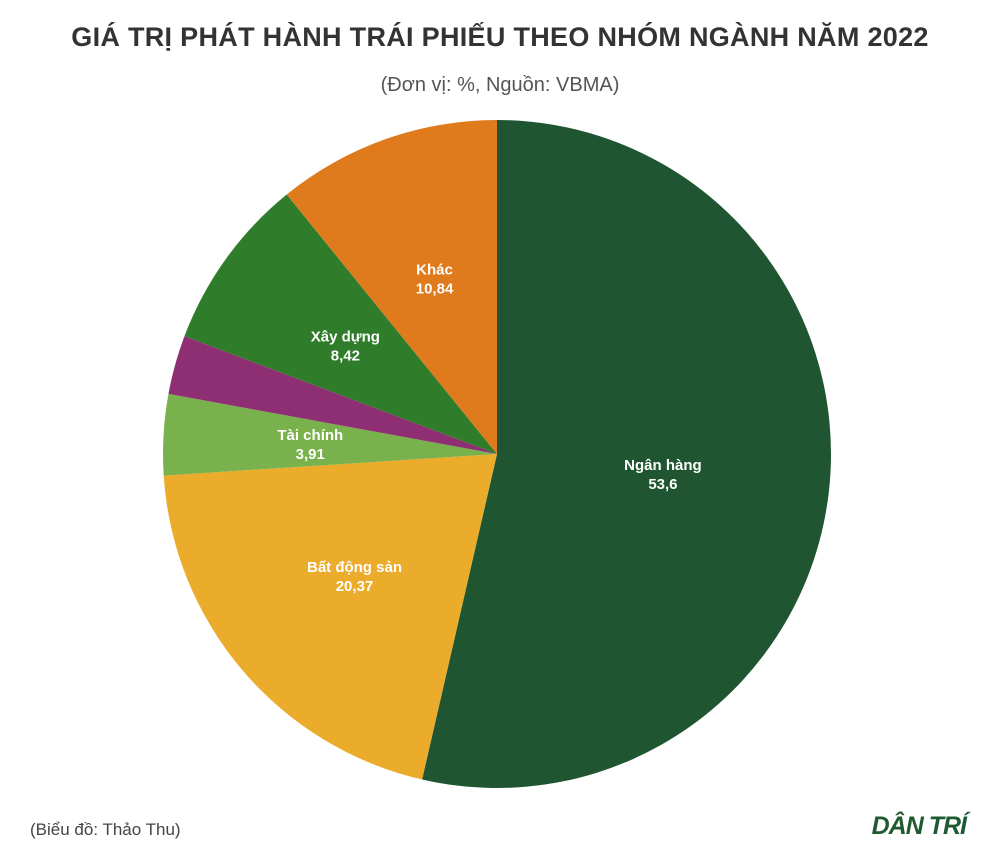 The height and width of the screenshot is (863, 1000). I want to click on slice-label-1: Bất động sản, so click(354, 567).